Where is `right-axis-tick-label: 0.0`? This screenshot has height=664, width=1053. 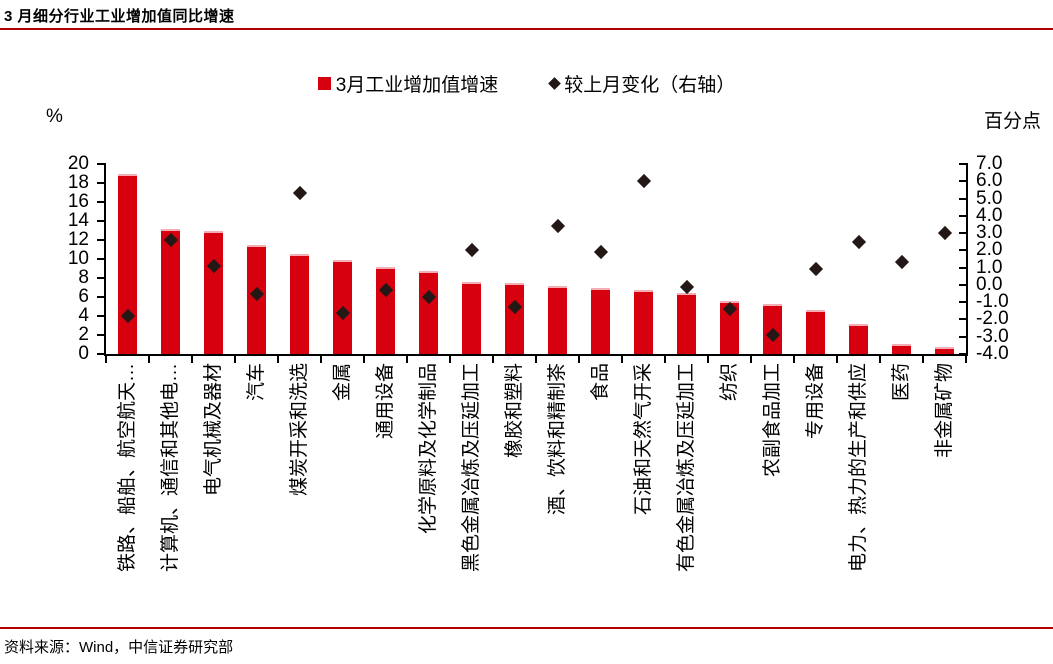 right-axis-tick-label: 0.0 is located at coordinates (989, 284).